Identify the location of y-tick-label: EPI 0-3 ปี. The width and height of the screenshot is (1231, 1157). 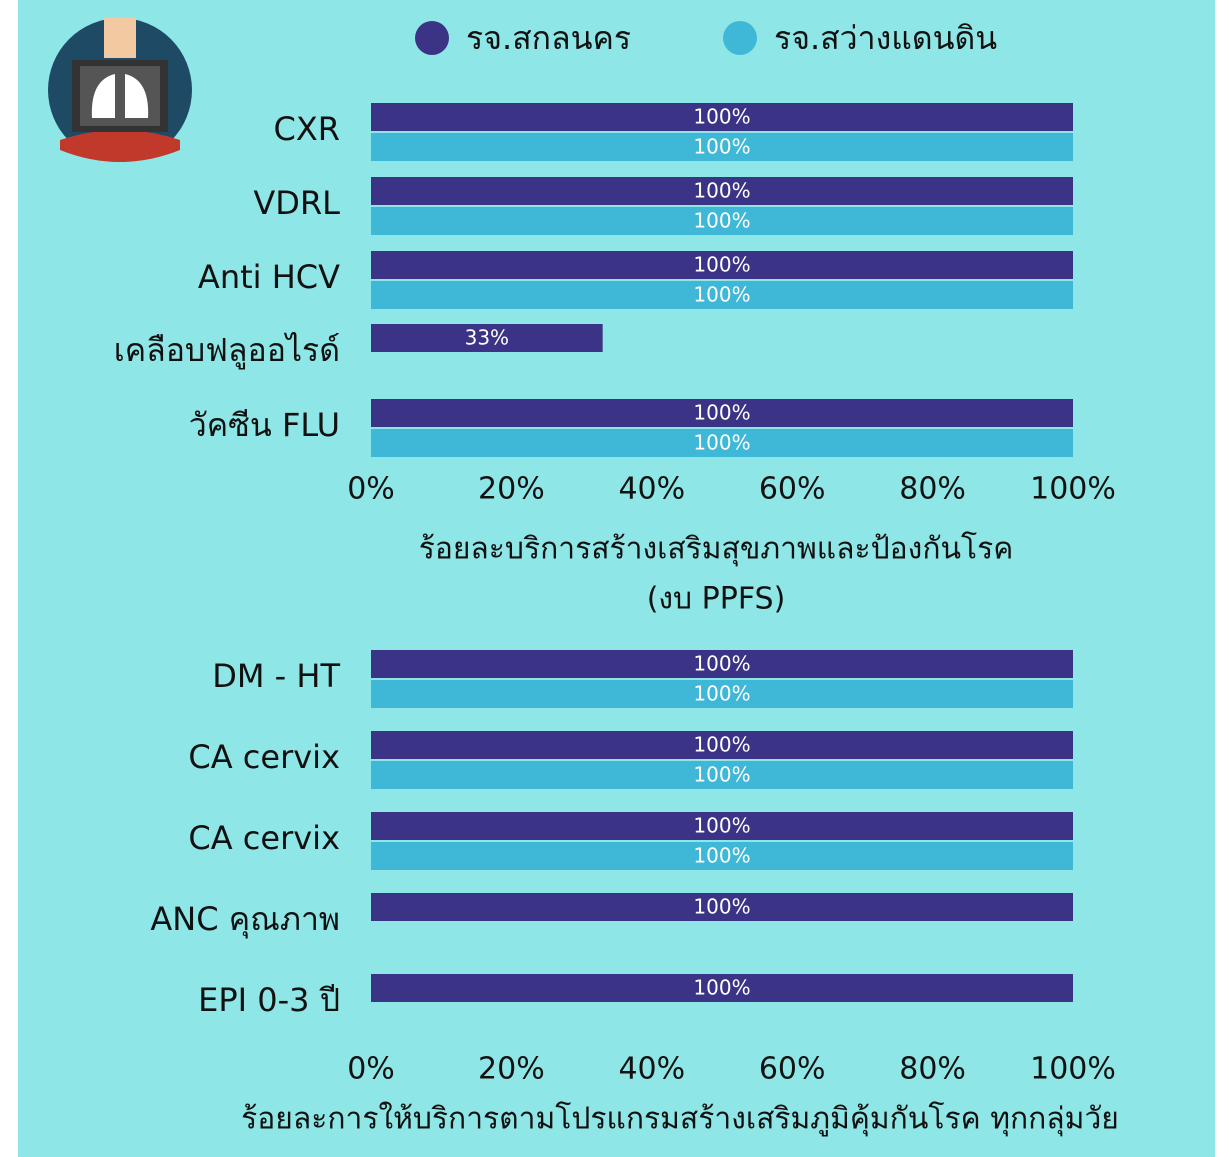
(269, 1000).